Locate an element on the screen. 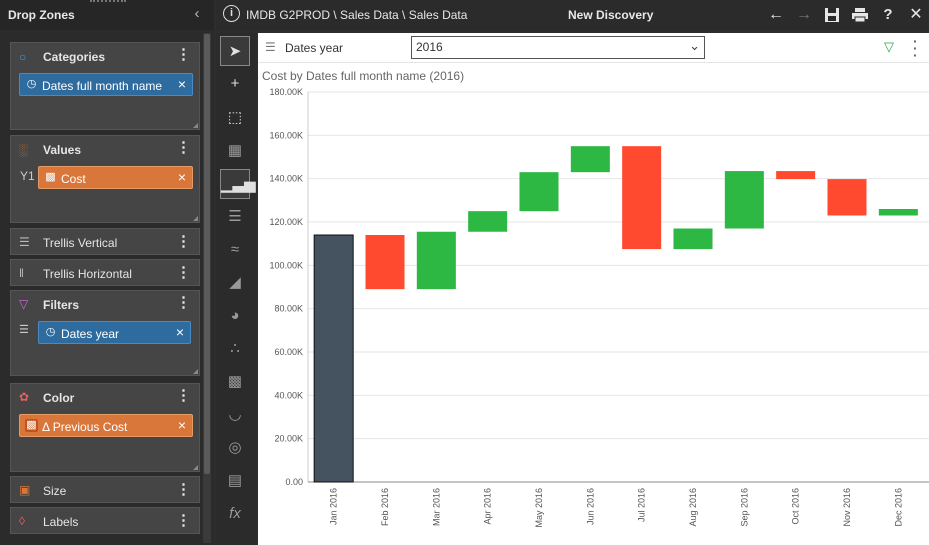 This screenshot has width=929, height=545. breadcrumb: IMDB G2PROD \ Sales Data \ Sales Data is located at coordinates (357, 15).